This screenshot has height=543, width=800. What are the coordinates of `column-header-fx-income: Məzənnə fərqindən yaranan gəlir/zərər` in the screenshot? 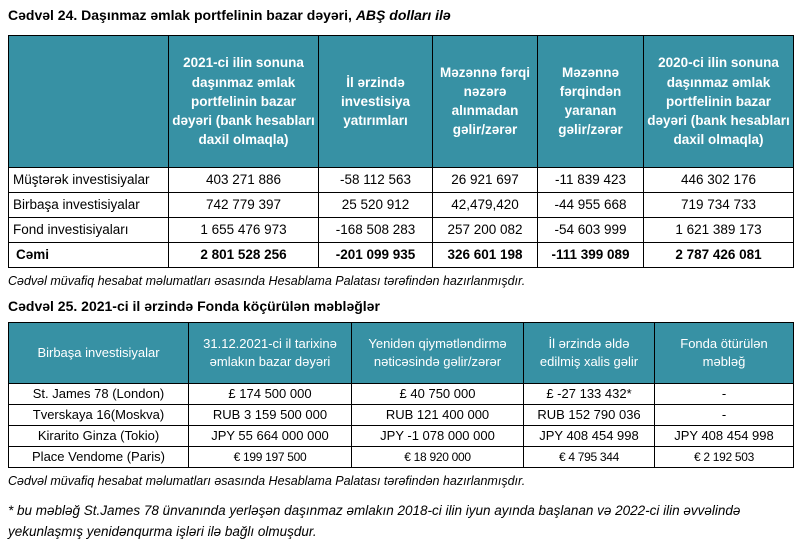 It's located at (590, 101).